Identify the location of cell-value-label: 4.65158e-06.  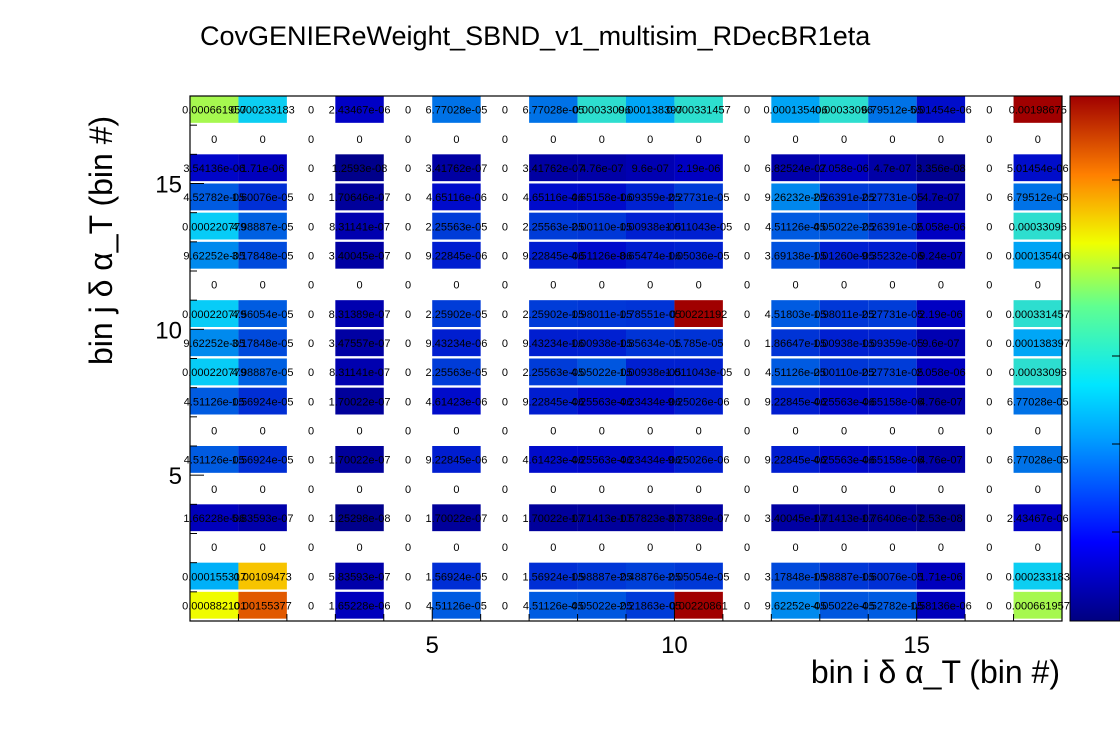
(602, 198).